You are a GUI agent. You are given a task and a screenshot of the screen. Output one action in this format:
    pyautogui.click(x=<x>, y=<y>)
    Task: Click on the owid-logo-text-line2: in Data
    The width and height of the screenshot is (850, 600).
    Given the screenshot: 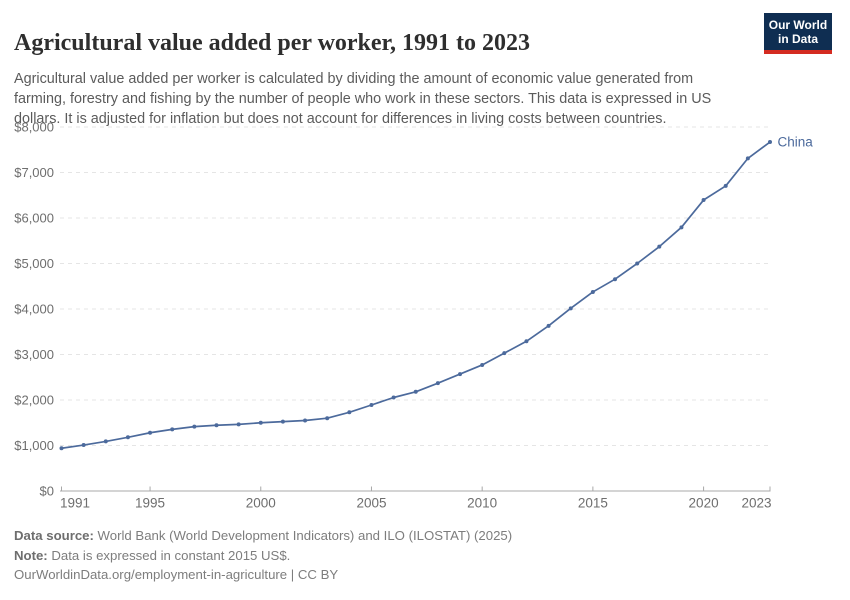 What is the action you would take?
    pyautogui.click(x=797, y=39)
    